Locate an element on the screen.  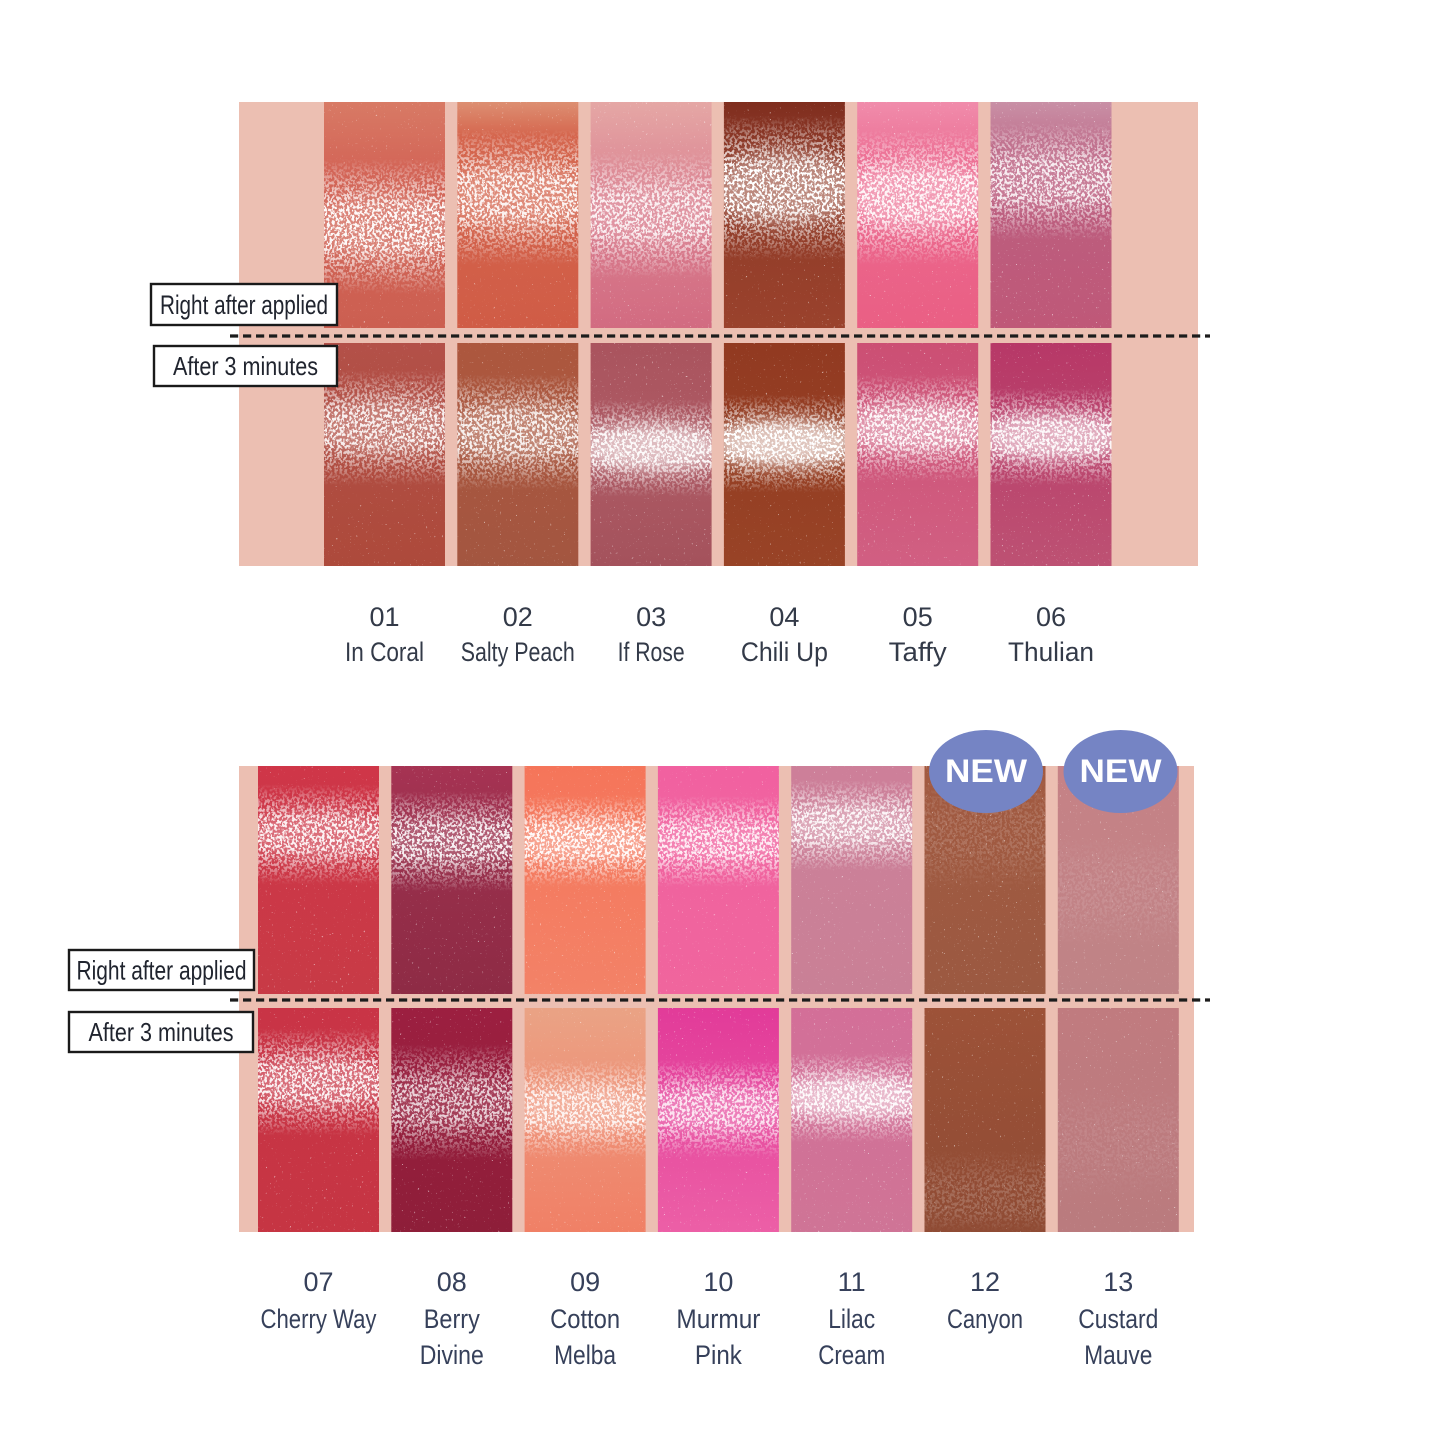
svg-text: Salty Peach is located at coordinates (518, 652).